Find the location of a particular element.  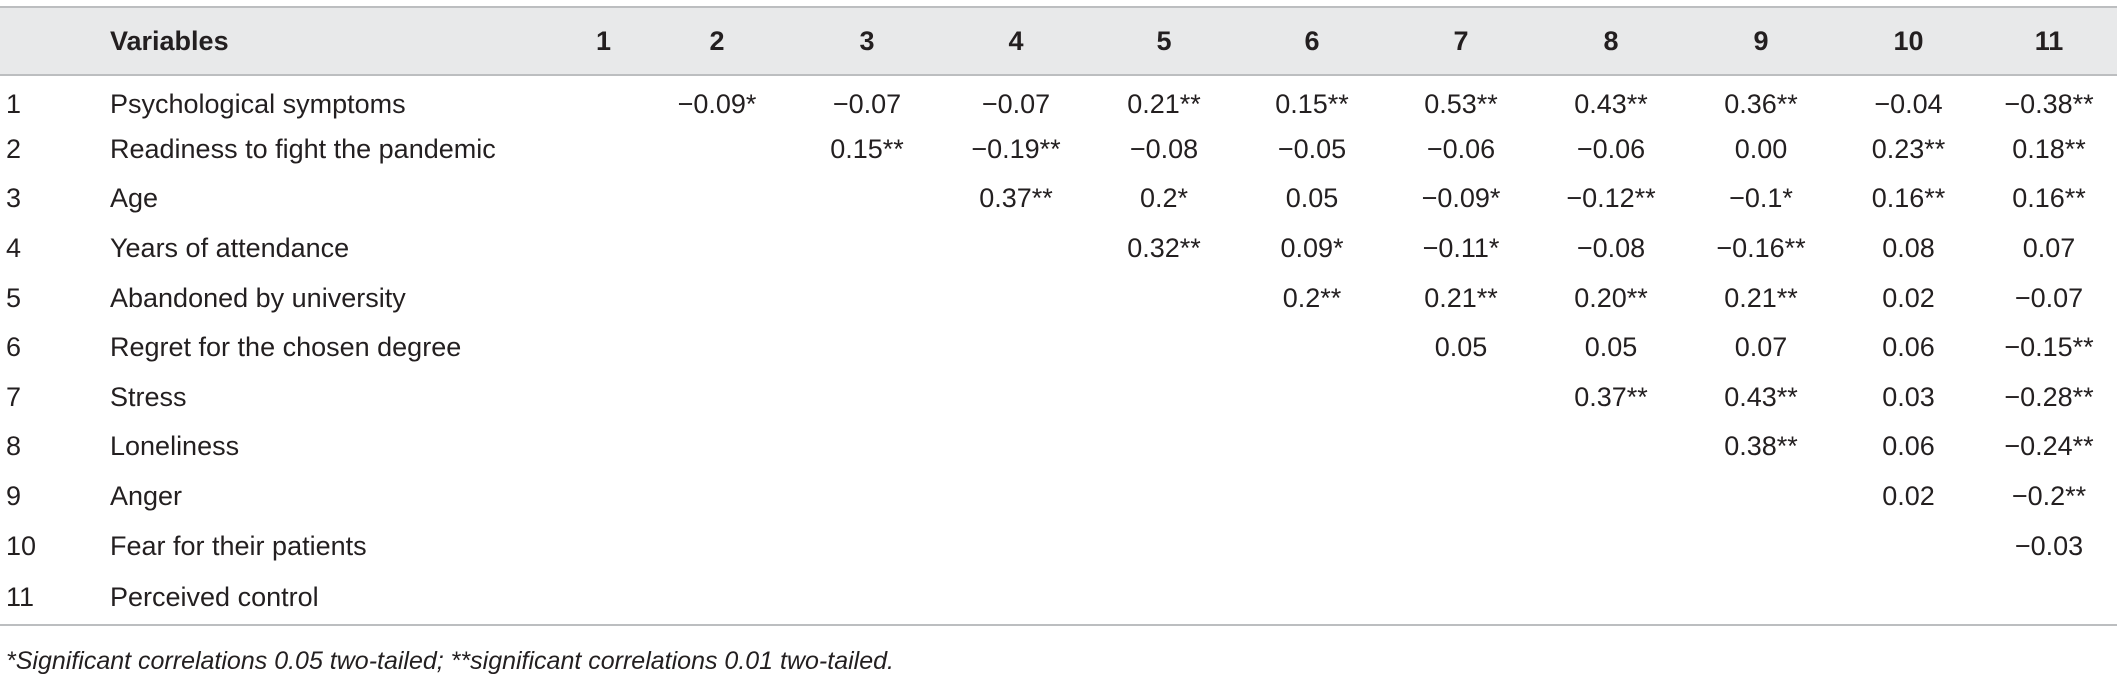

row-number: 3 is located at coordinates (14, 198).